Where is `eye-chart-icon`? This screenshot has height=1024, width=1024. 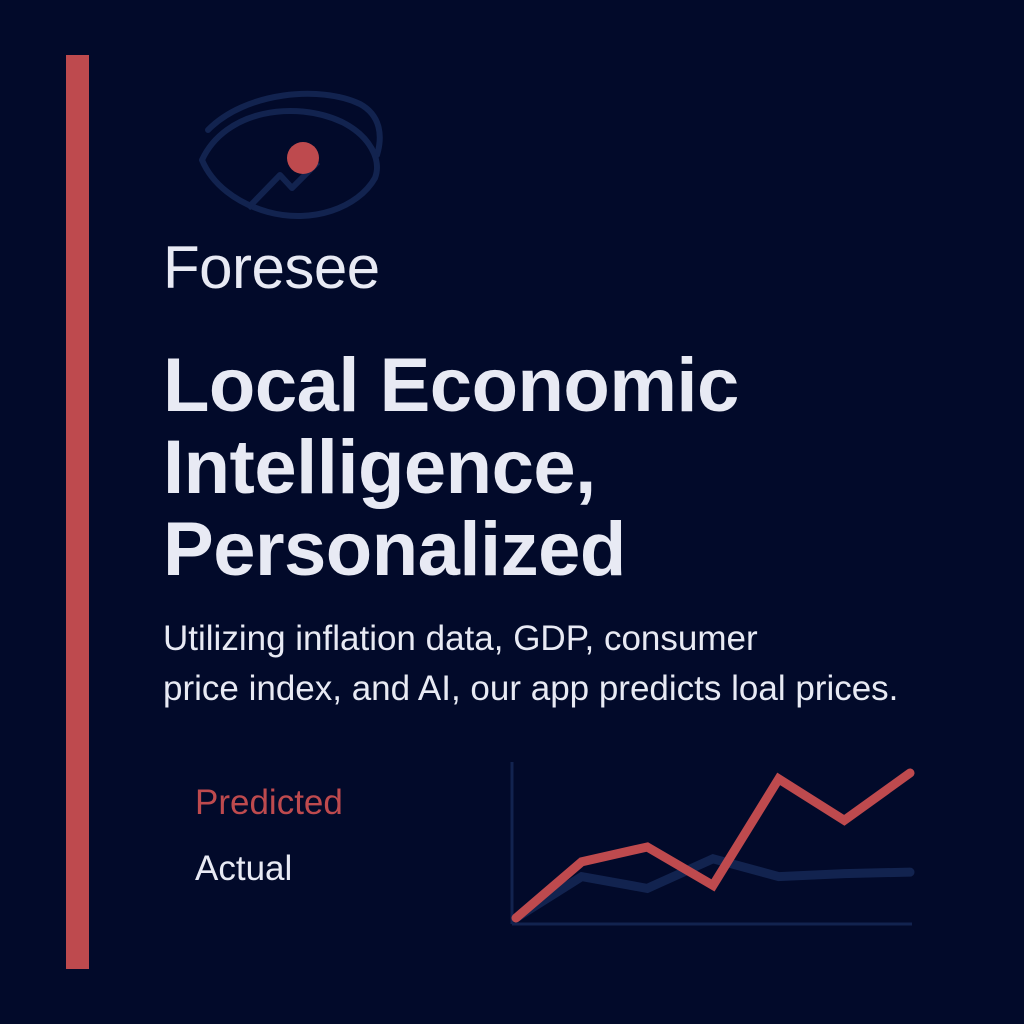
eye-chart-icon is located at coordinates (291, 154).